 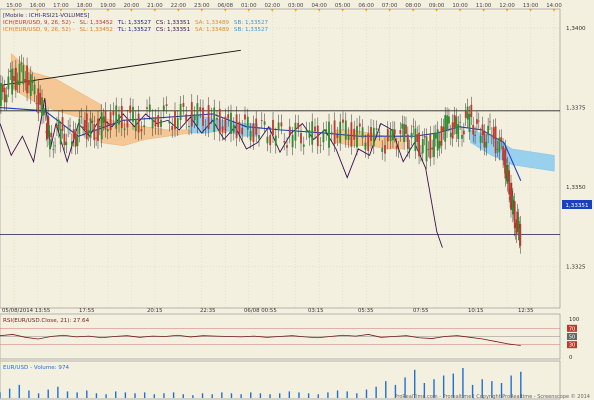 What do you see at coordinates (179, 6) in the screenshot?
I see `top-time-label: 22:00` at bounding box center [179, 6].